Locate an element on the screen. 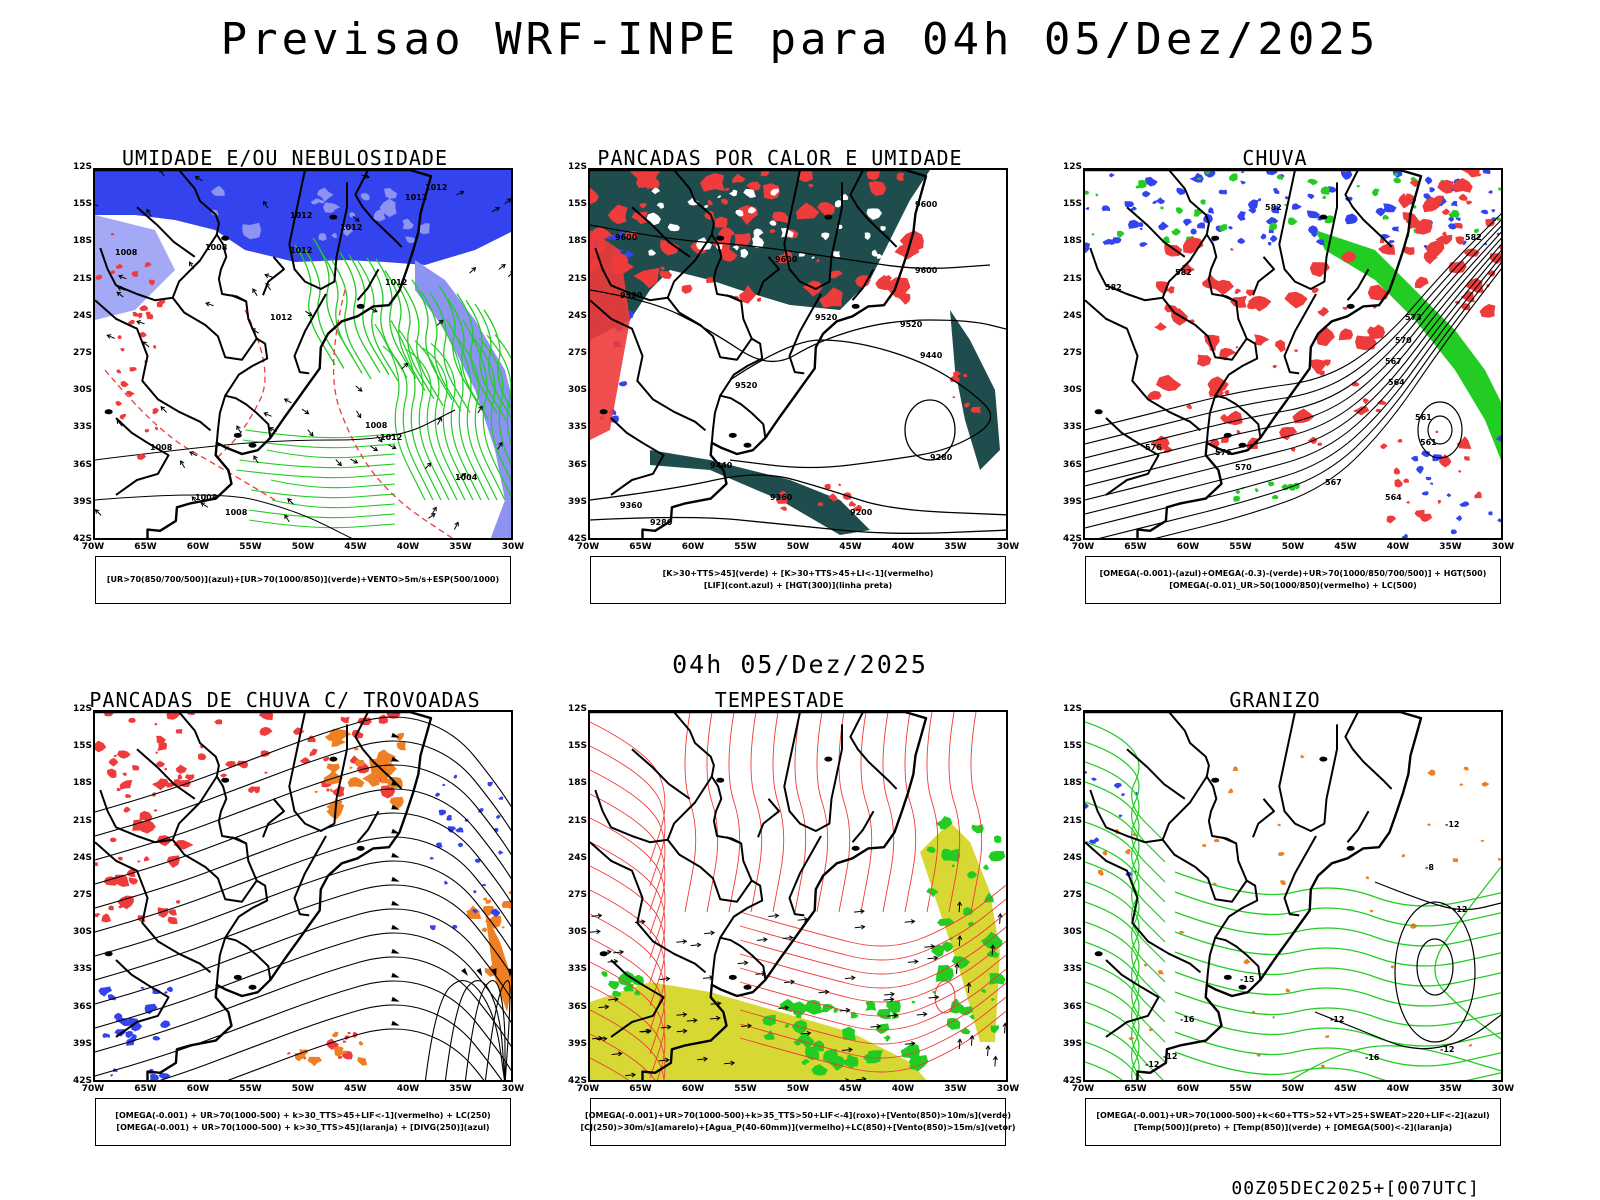 The width and height of the screenshot is (1600, 1200). blue-omega is located at coordinates (1451, 486).